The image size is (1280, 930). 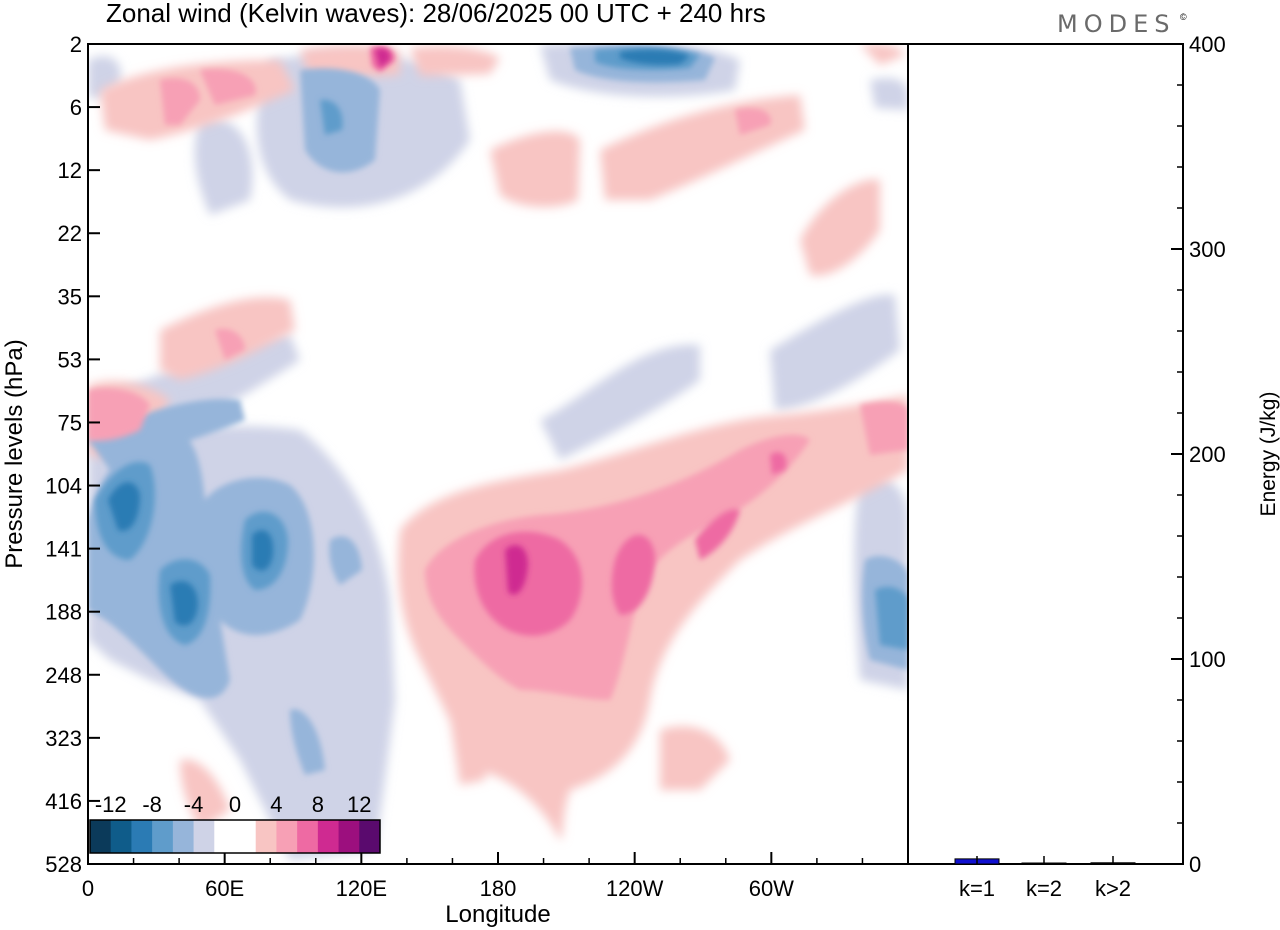 What do you see at coordinates (1113, 888) in the screenshot?
I see `energy-category-label: k>2` at bounding box center [1113, 888].